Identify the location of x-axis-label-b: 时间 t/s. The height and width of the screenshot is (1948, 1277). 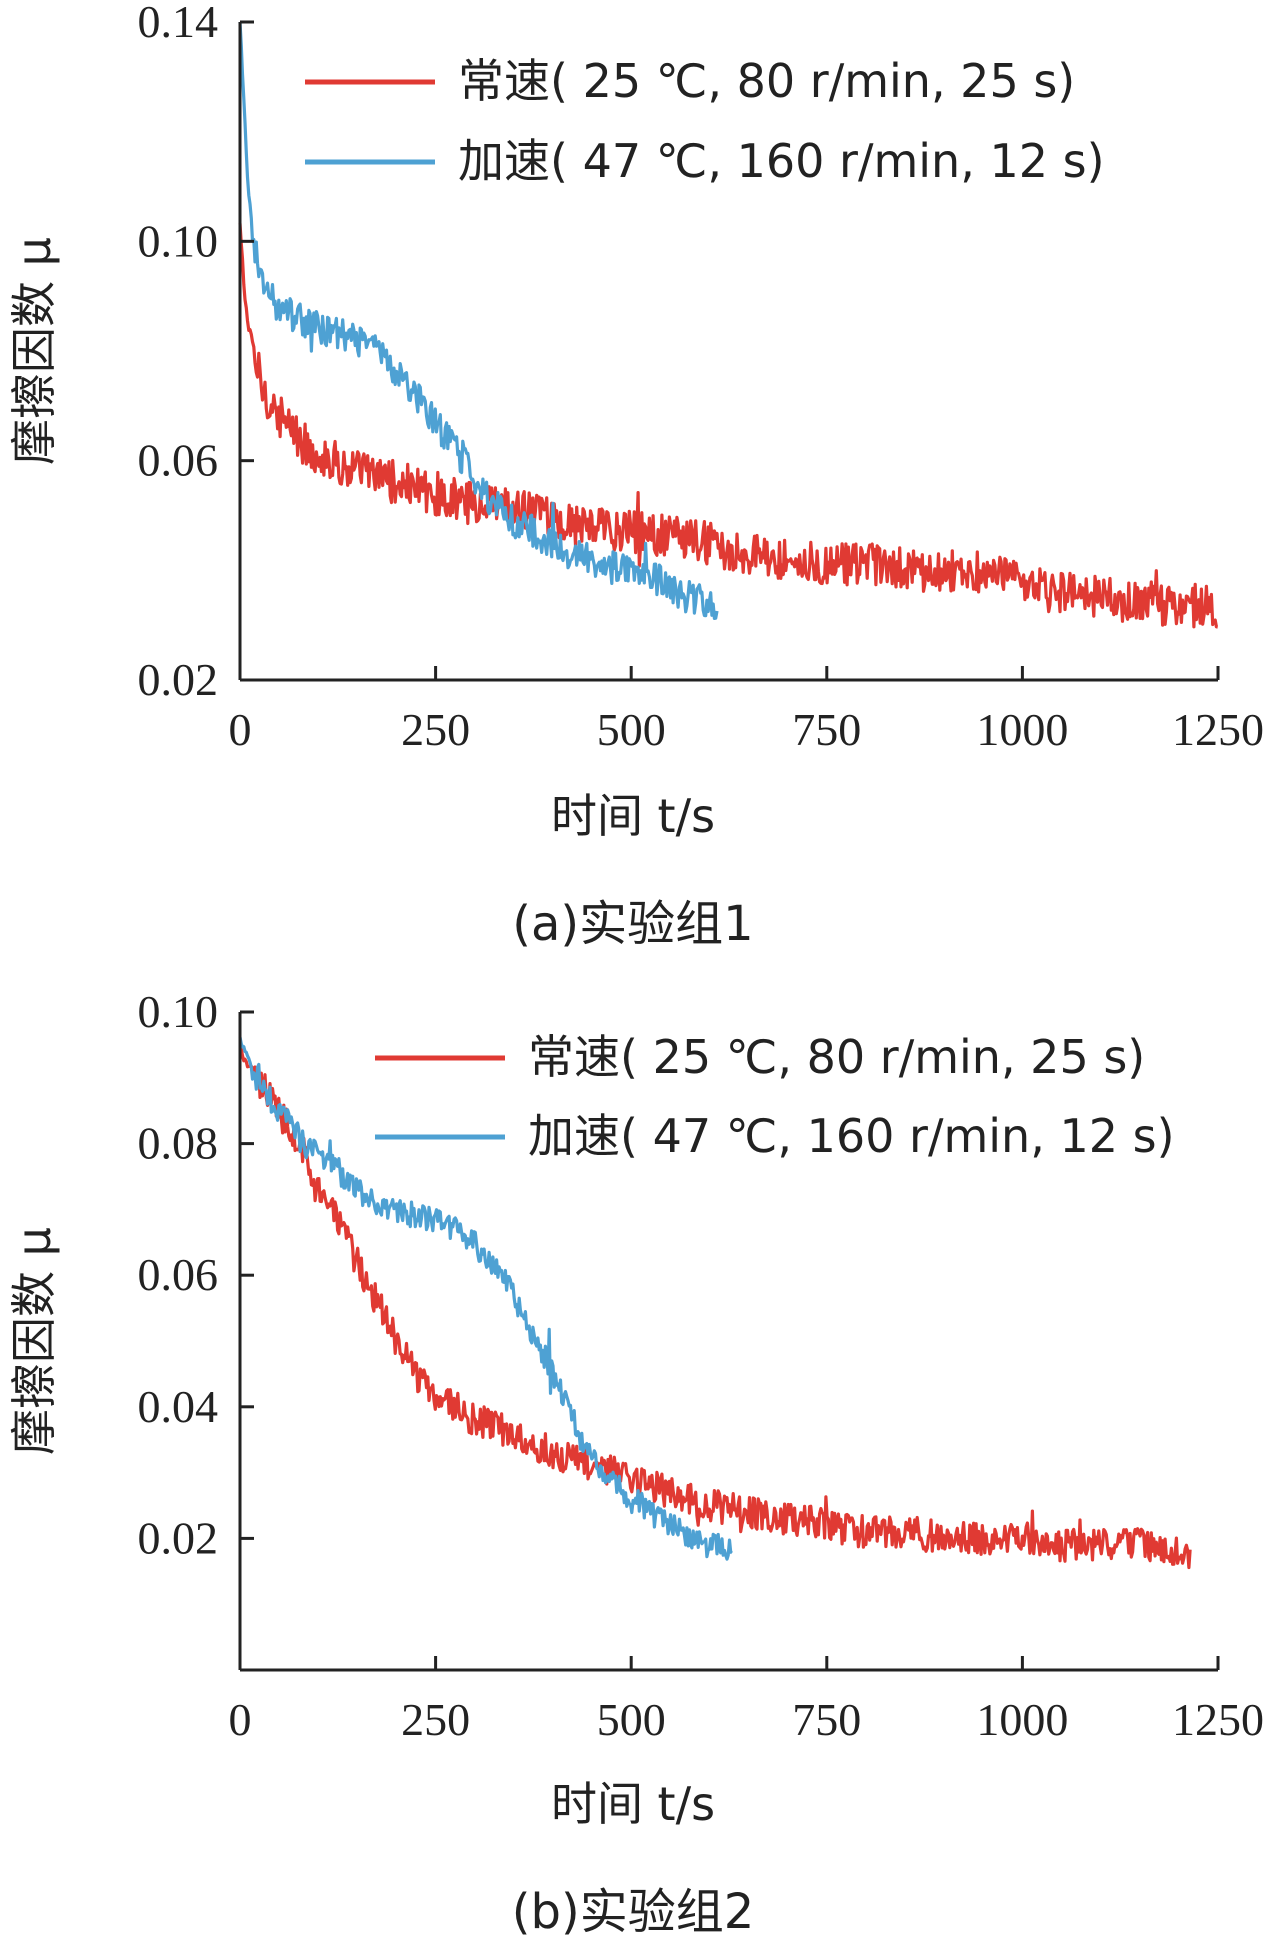
(633, 1804).